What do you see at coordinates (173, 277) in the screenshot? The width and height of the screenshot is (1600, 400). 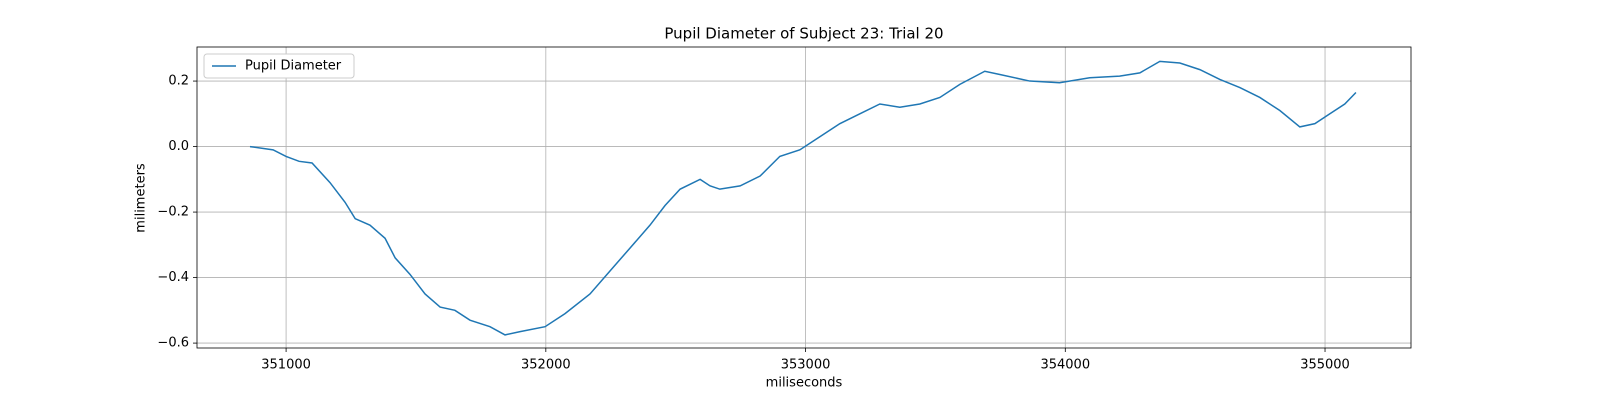 I see `y-tick-label: −0.4` at bounding box center [173, 277].